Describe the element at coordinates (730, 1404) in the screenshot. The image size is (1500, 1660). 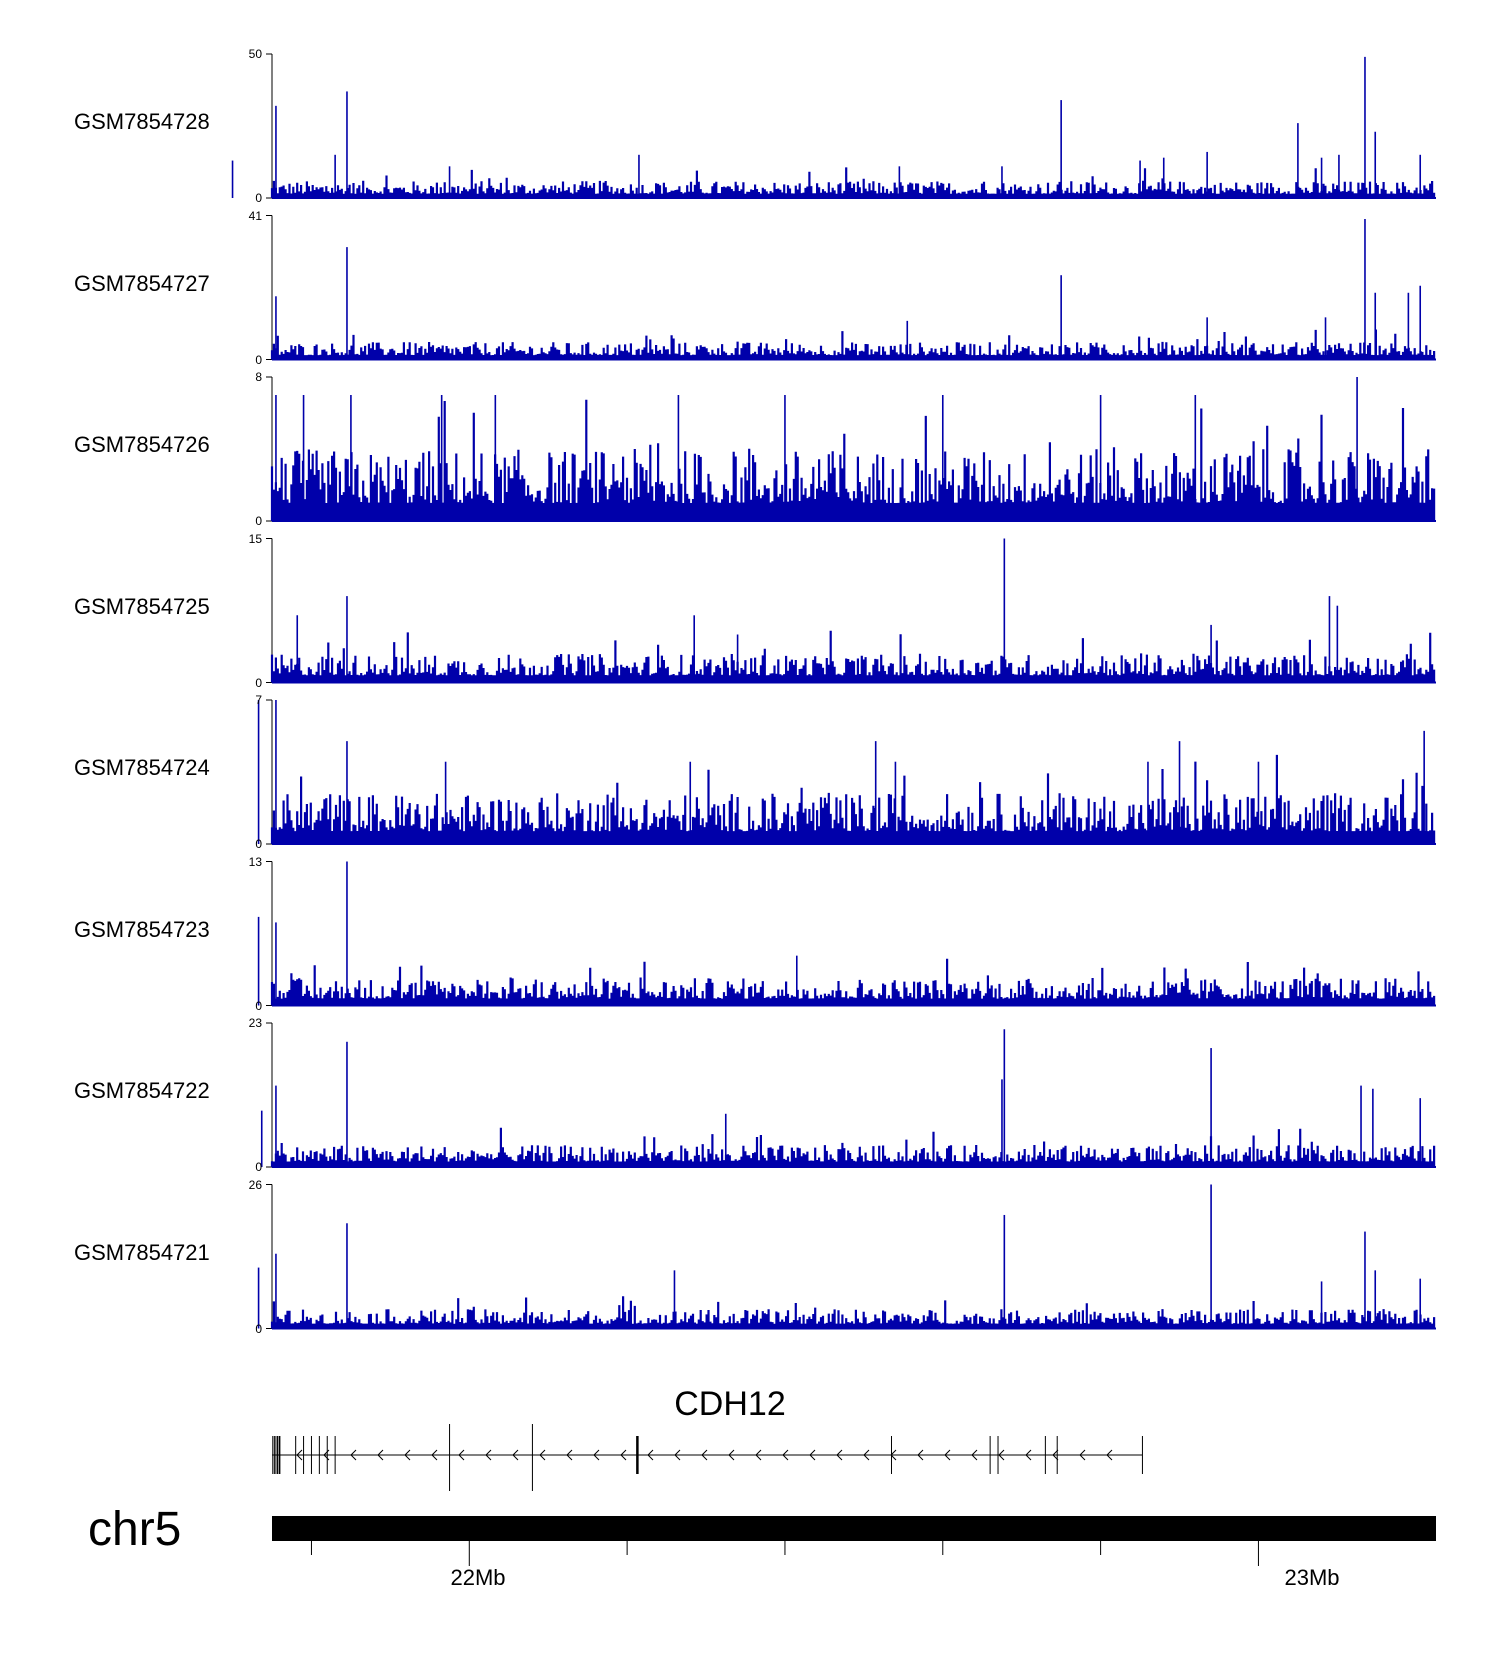
I see `gene-label-cdh12: CDH12` at that location.